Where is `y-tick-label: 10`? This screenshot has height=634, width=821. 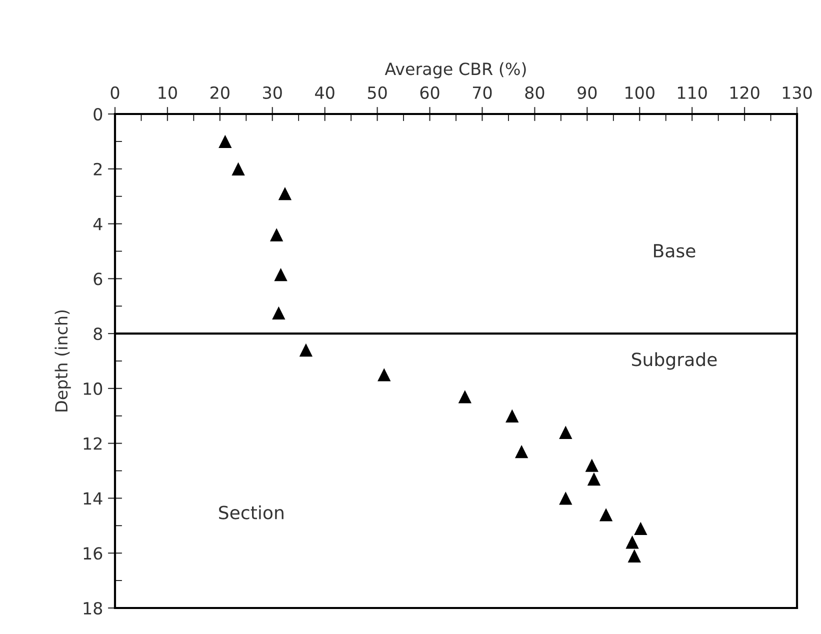 y-tick-label: 10 is located at coordinates (93, 389).